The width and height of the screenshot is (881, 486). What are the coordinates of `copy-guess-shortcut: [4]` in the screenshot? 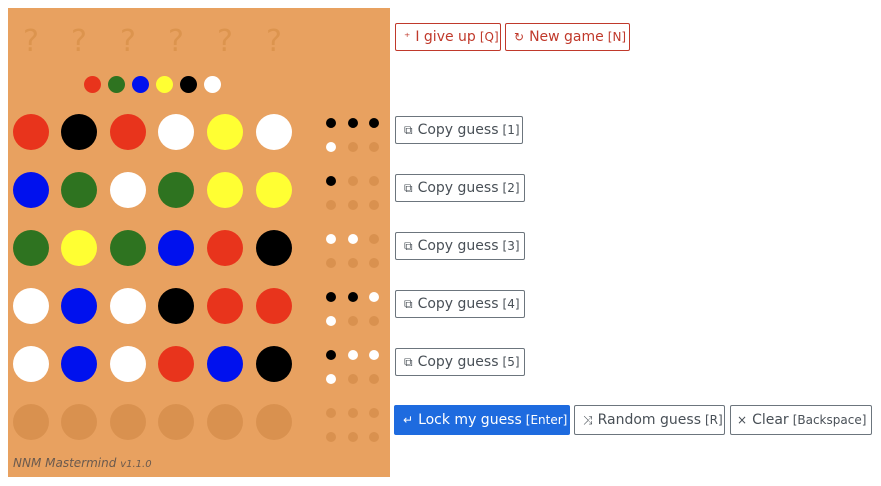 It's located at (511, 304).